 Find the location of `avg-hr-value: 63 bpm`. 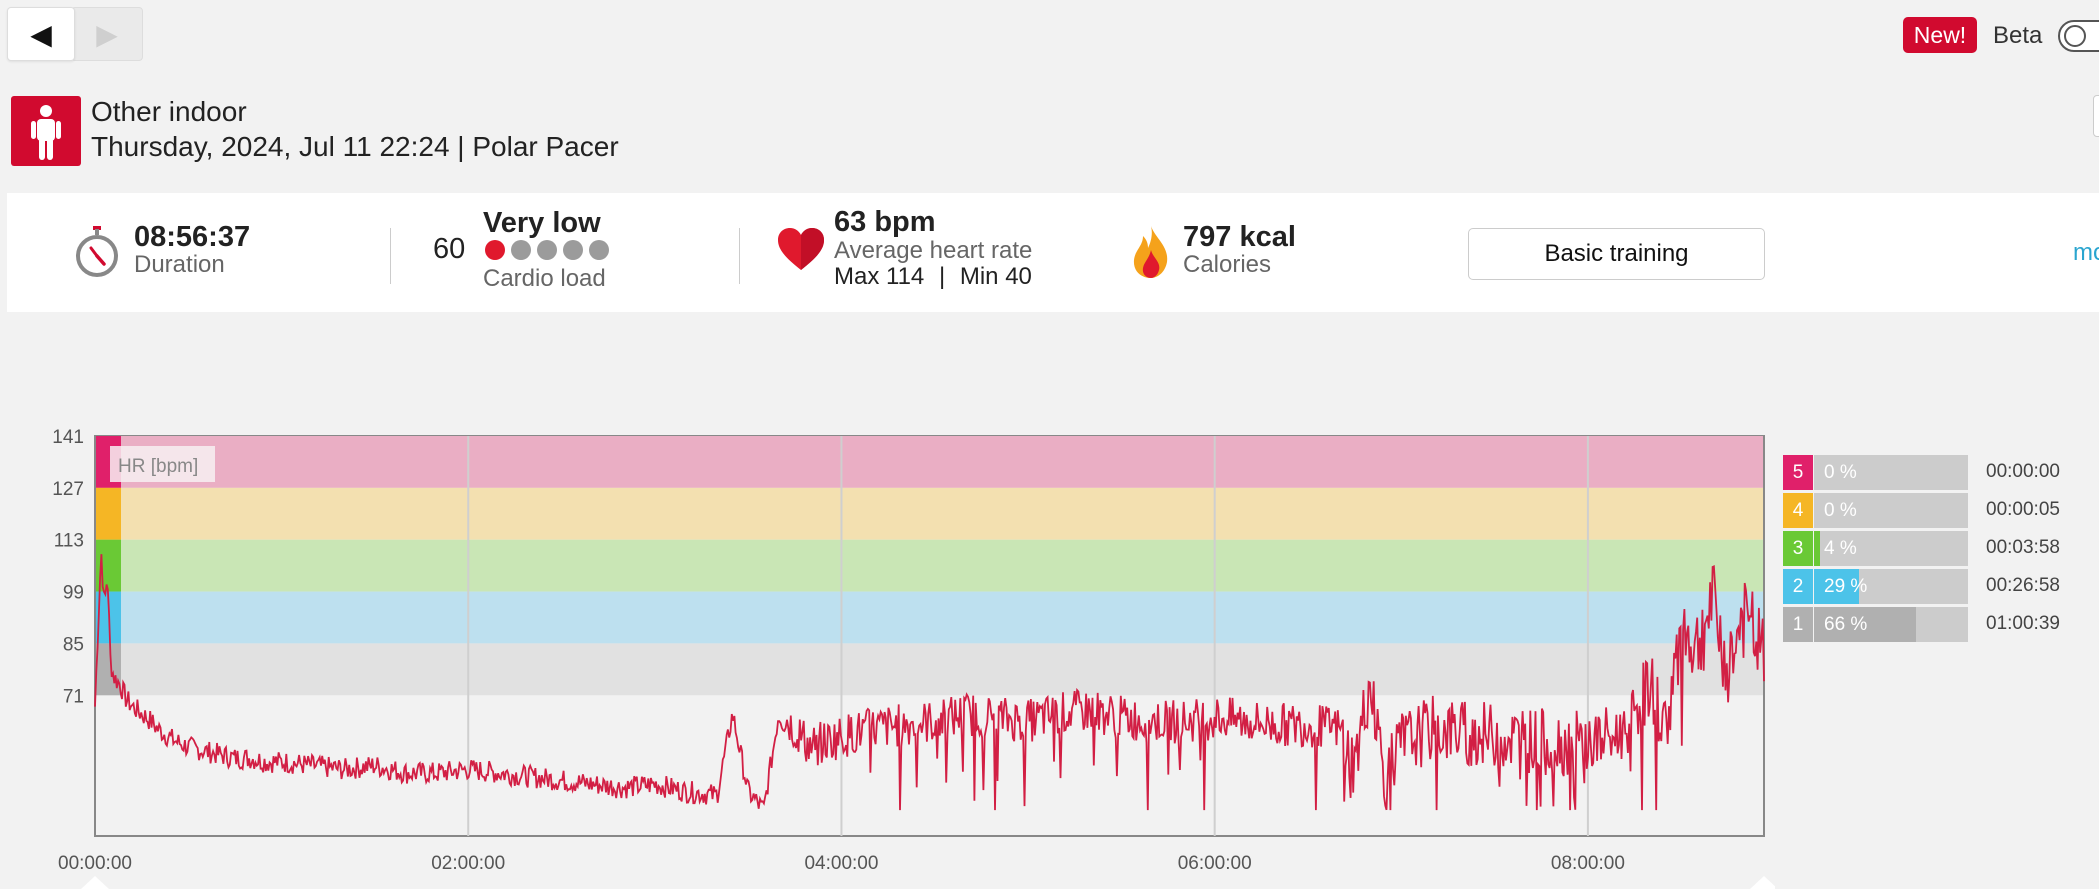

avg-hr-value: 63 bpm is located at coordinates (885, 222).